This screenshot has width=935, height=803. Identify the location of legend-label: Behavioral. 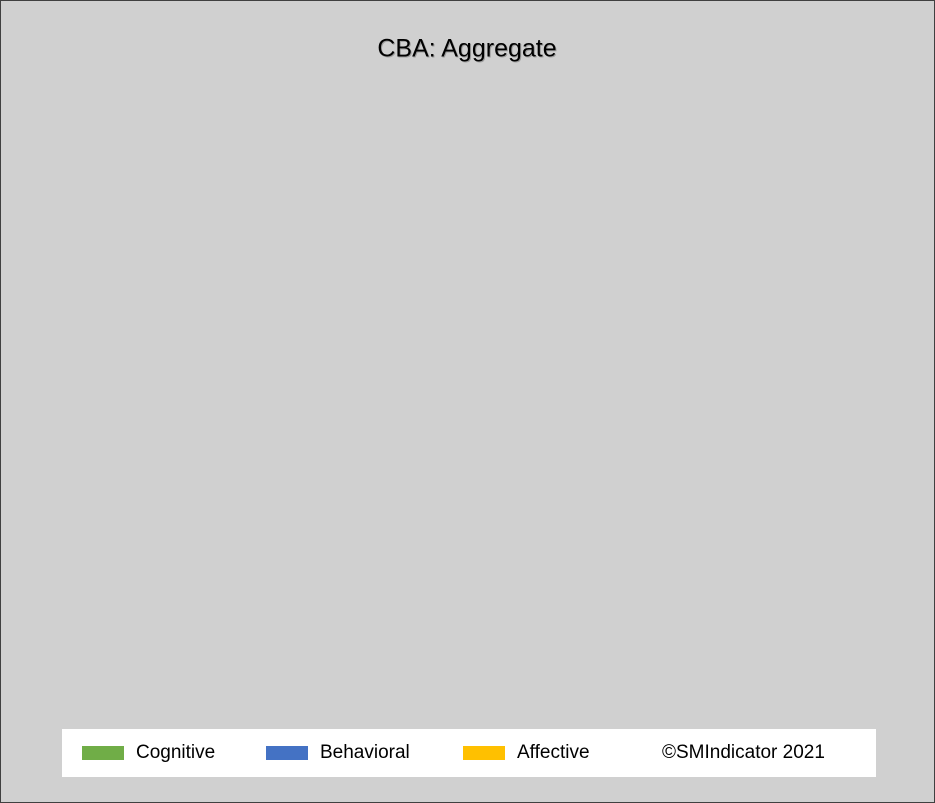
(365, 752).